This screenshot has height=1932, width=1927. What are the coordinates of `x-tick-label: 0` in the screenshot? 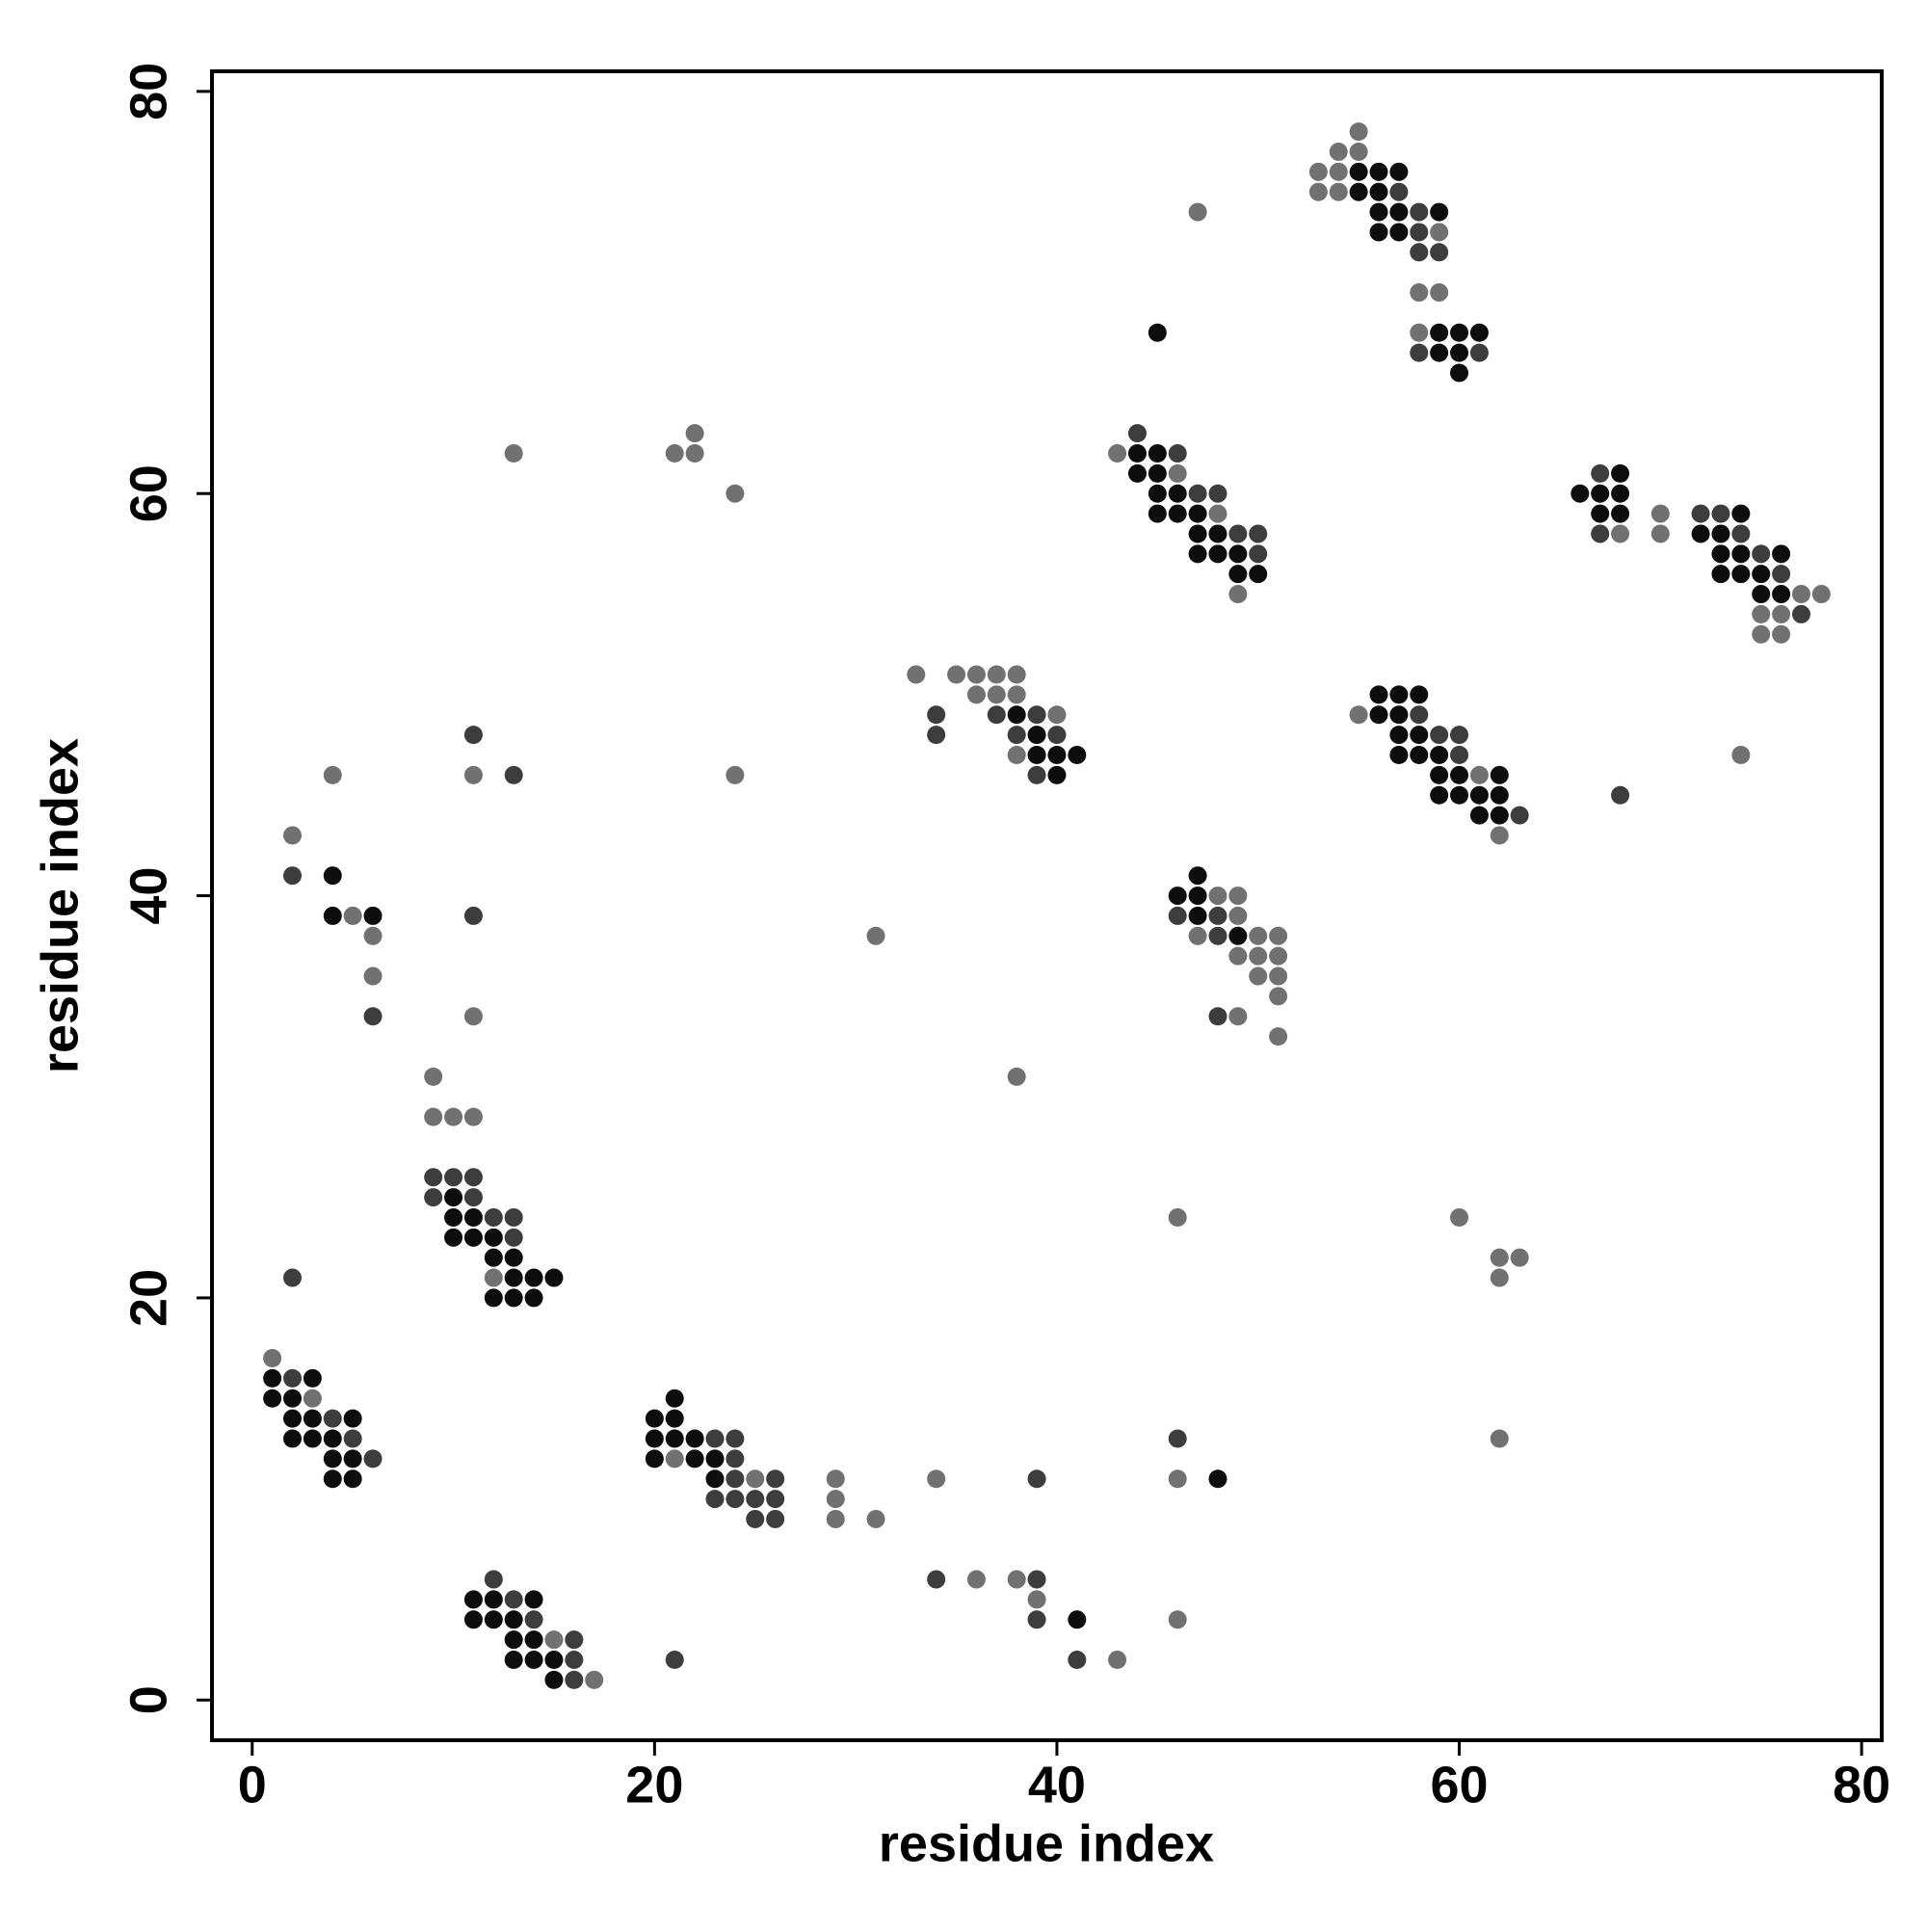 It's located at (253, 1784).